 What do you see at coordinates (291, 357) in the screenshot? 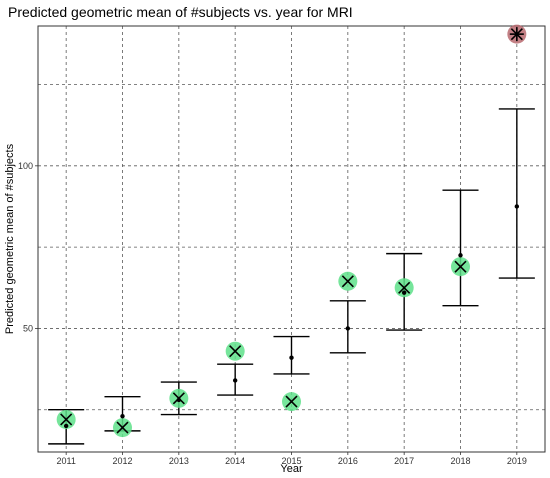
I see `estimate-point-2015` at bounding box center [291, 357].